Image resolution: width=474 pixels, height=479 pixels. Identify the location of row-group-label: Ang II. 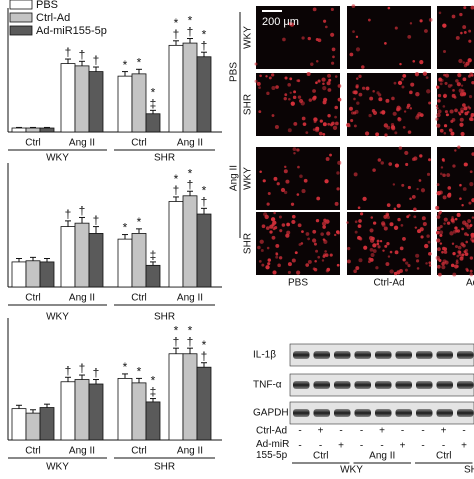
(234, 178).